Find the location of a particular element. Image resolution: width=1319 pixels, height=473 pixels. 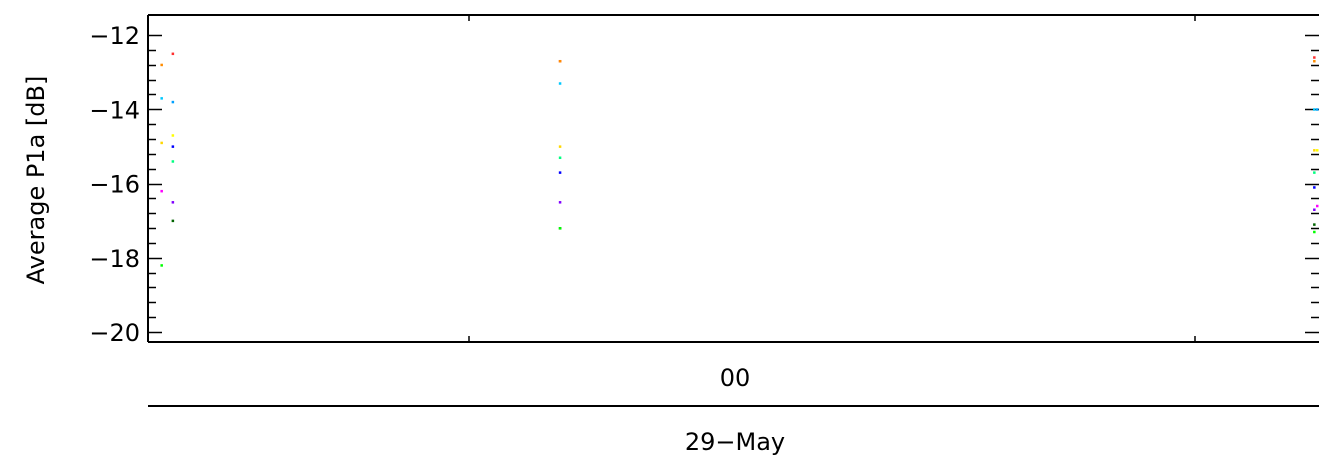

x-tick-label: 00 is located at coordinates (735, 378).